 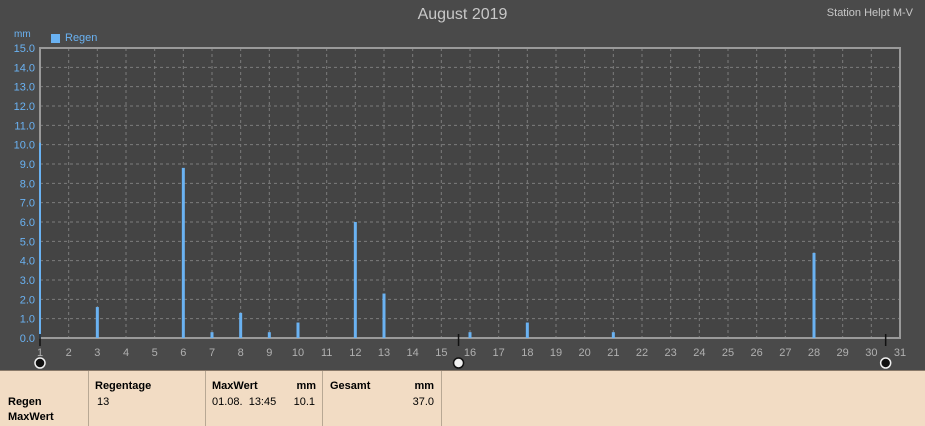 What do you see at coordinates (671, 353) in the screenshot?
I see `x-tick-label: 23` at bounding box center [671, 353].